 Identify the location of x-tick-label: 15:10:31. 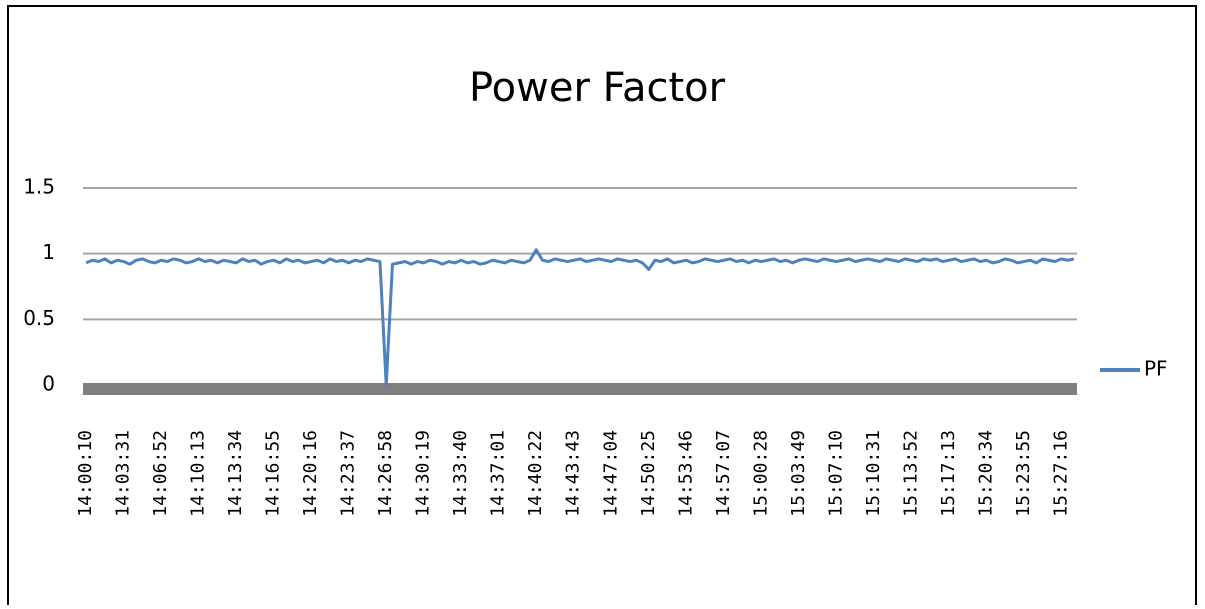
(873, 473).